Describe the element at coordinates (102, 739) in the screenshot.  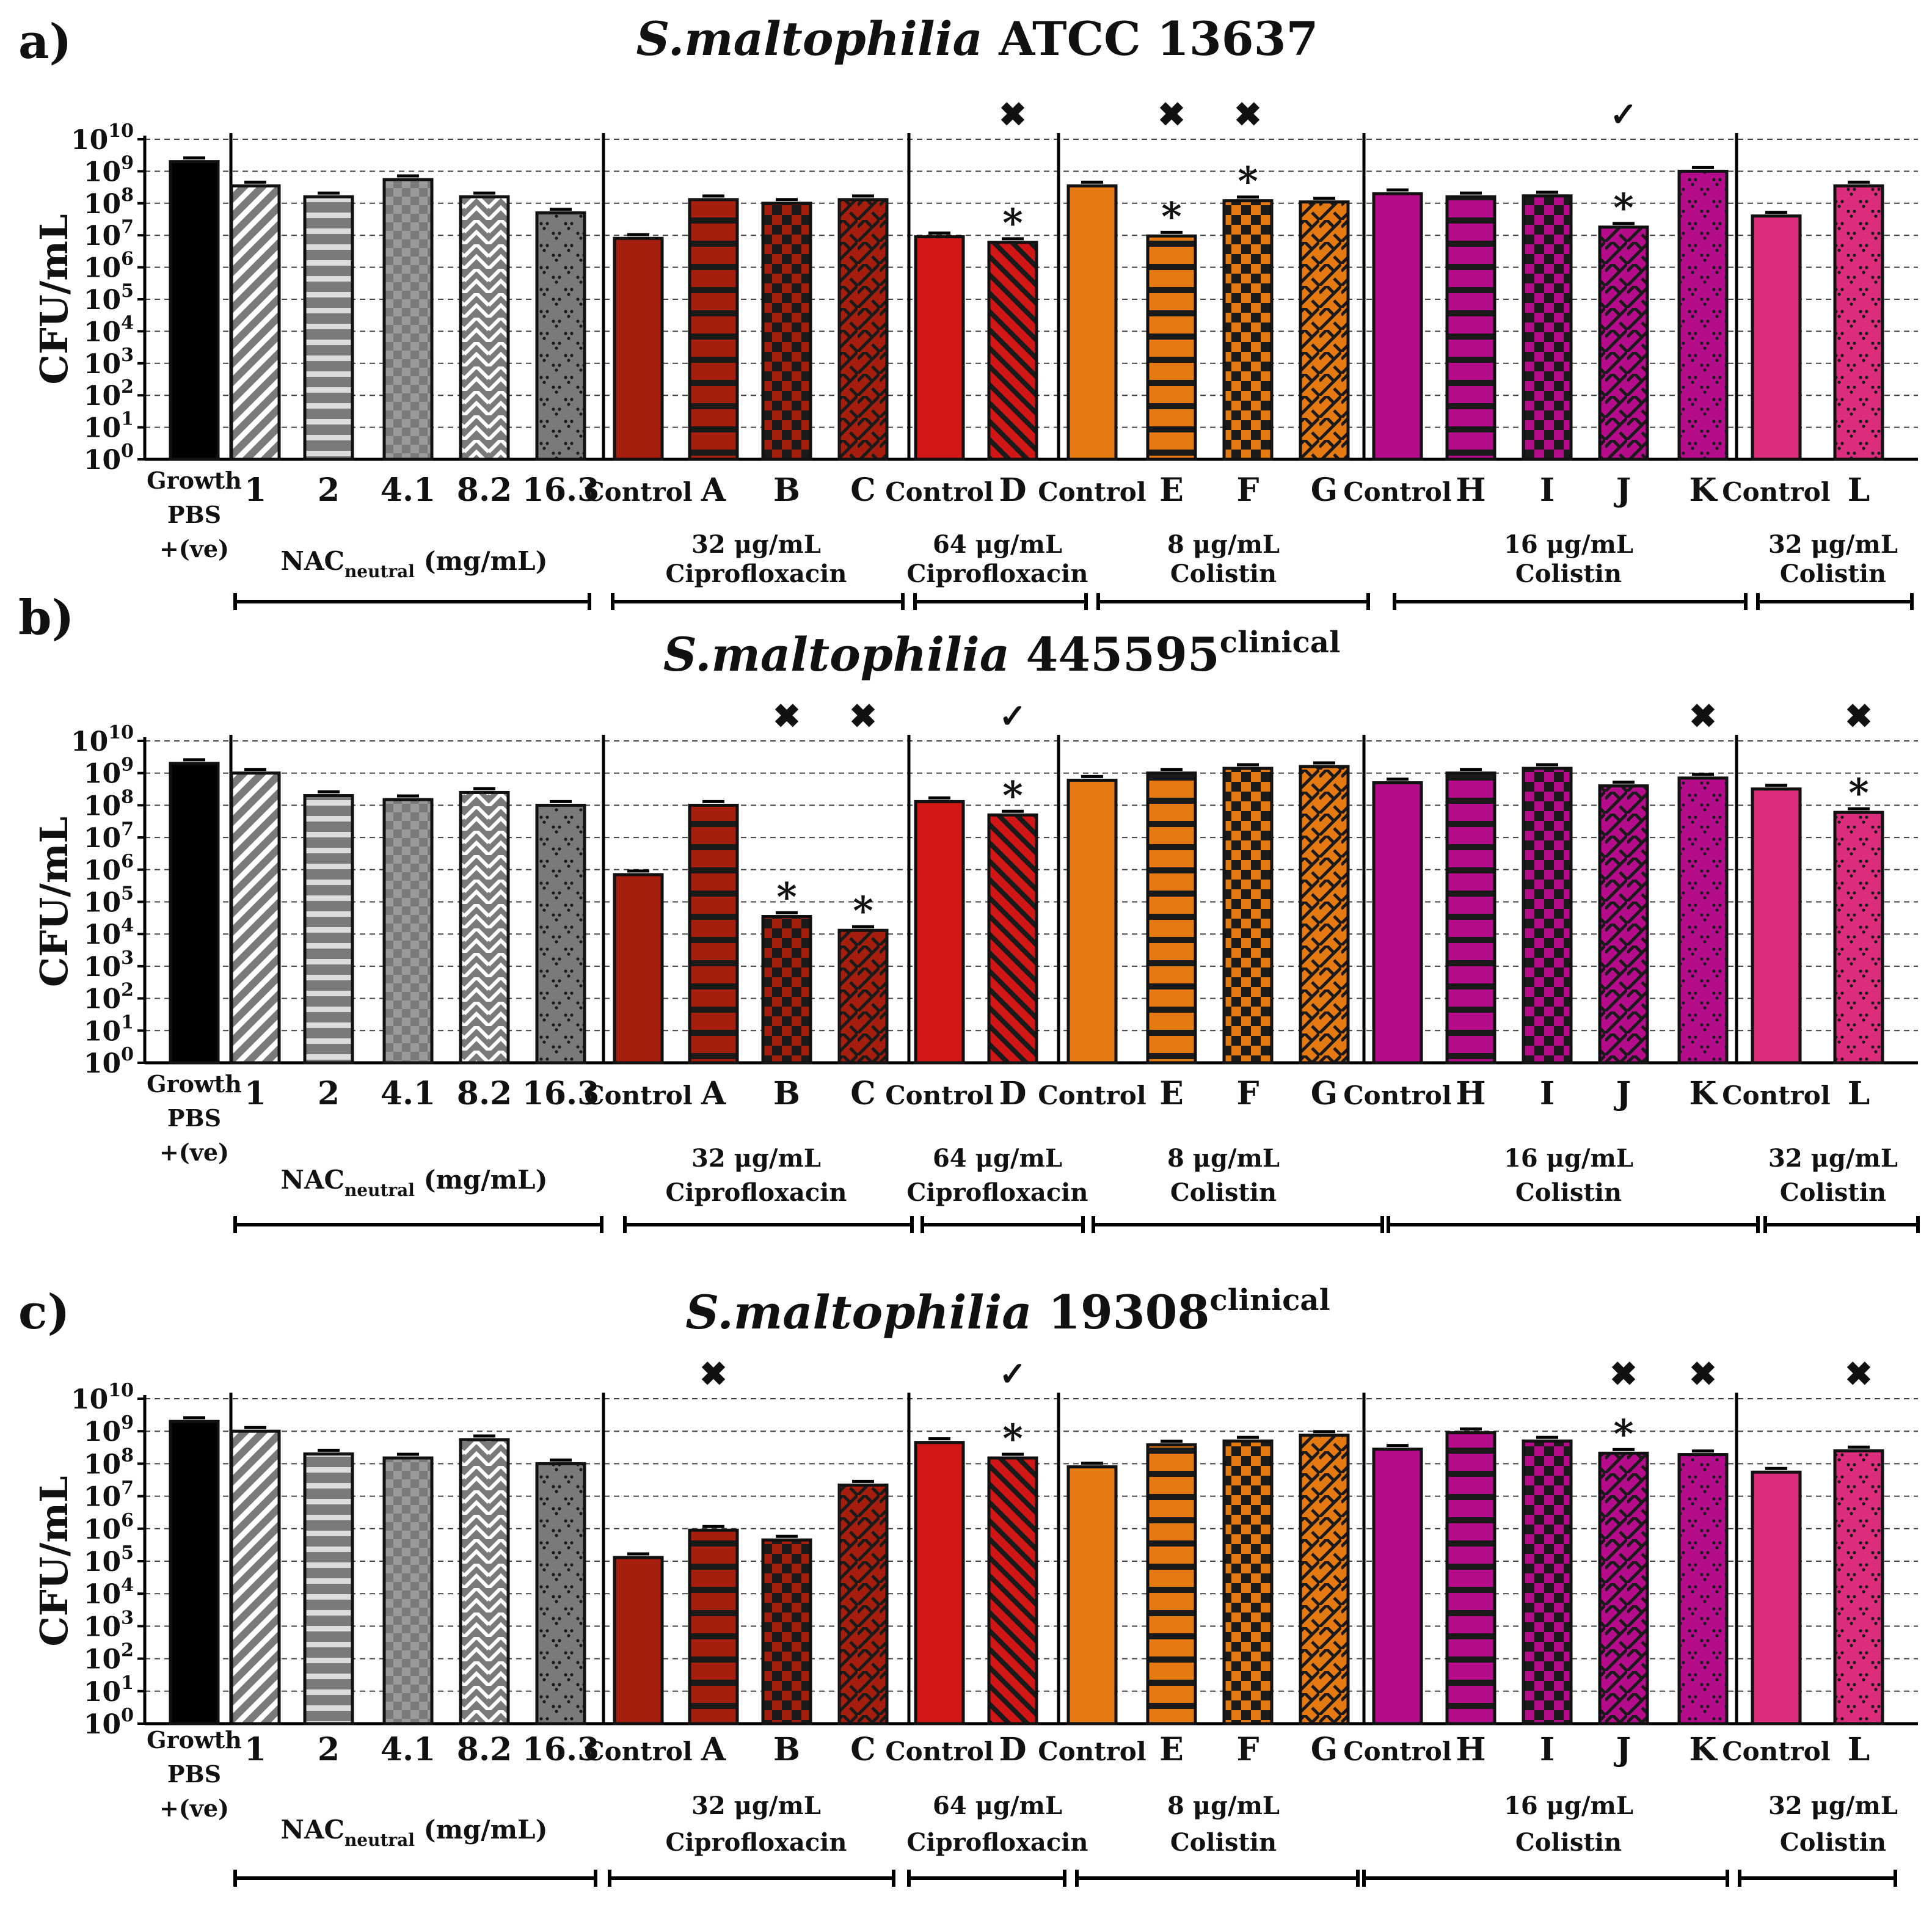
I see `y-tick-label: 1010` at that location.